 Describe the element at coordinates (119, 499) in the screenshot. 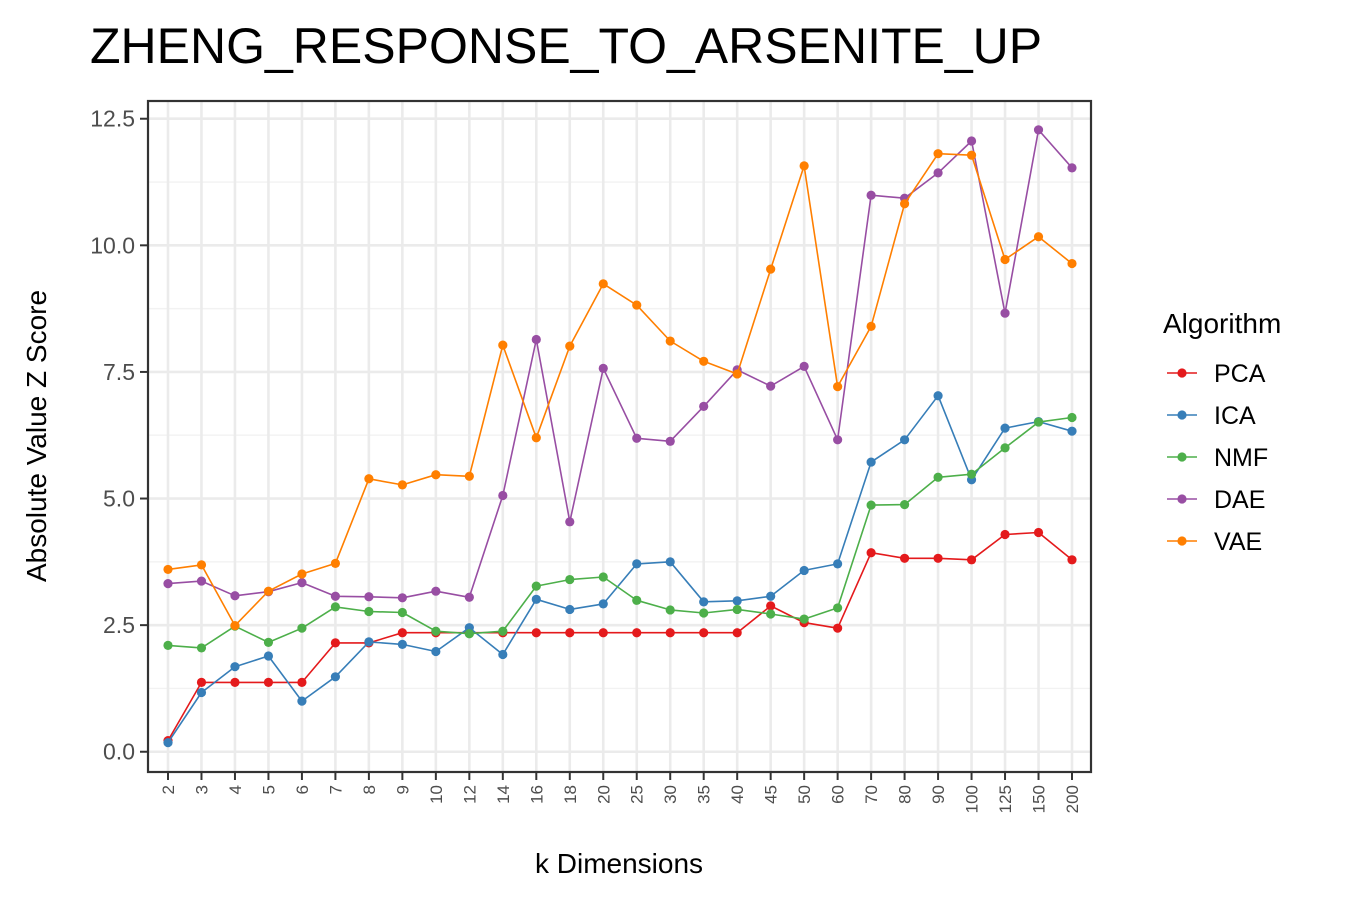

I see `y-tick-label: 5.0` at that location.